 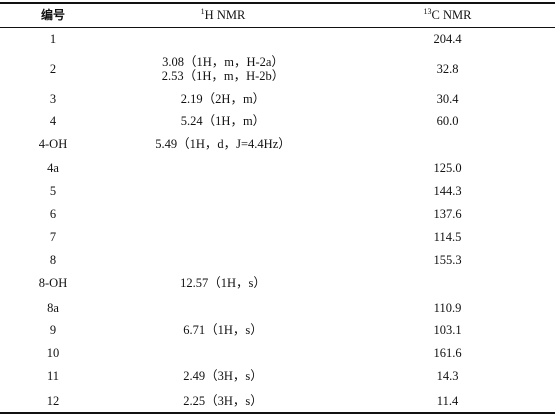 I want to click on row-13c-shift: 30.4, so click(x=447, y=99).